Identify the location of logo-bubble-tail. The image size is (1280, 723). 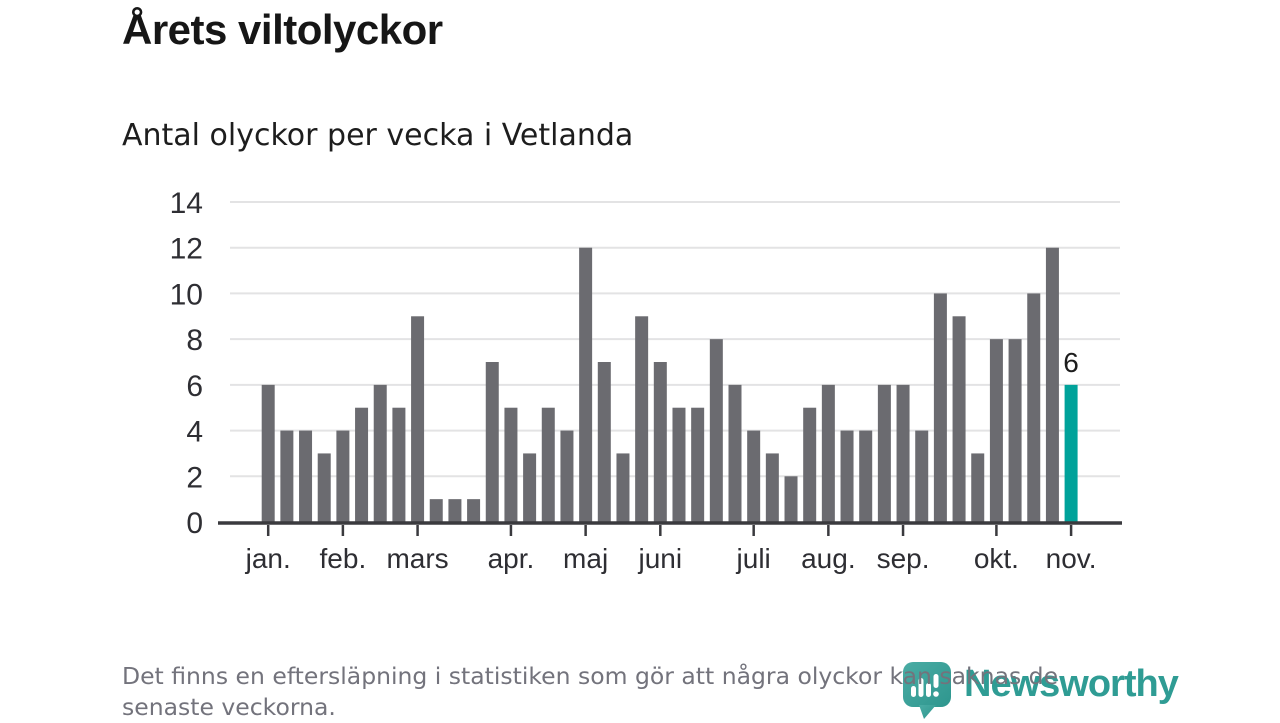
(927, 712).